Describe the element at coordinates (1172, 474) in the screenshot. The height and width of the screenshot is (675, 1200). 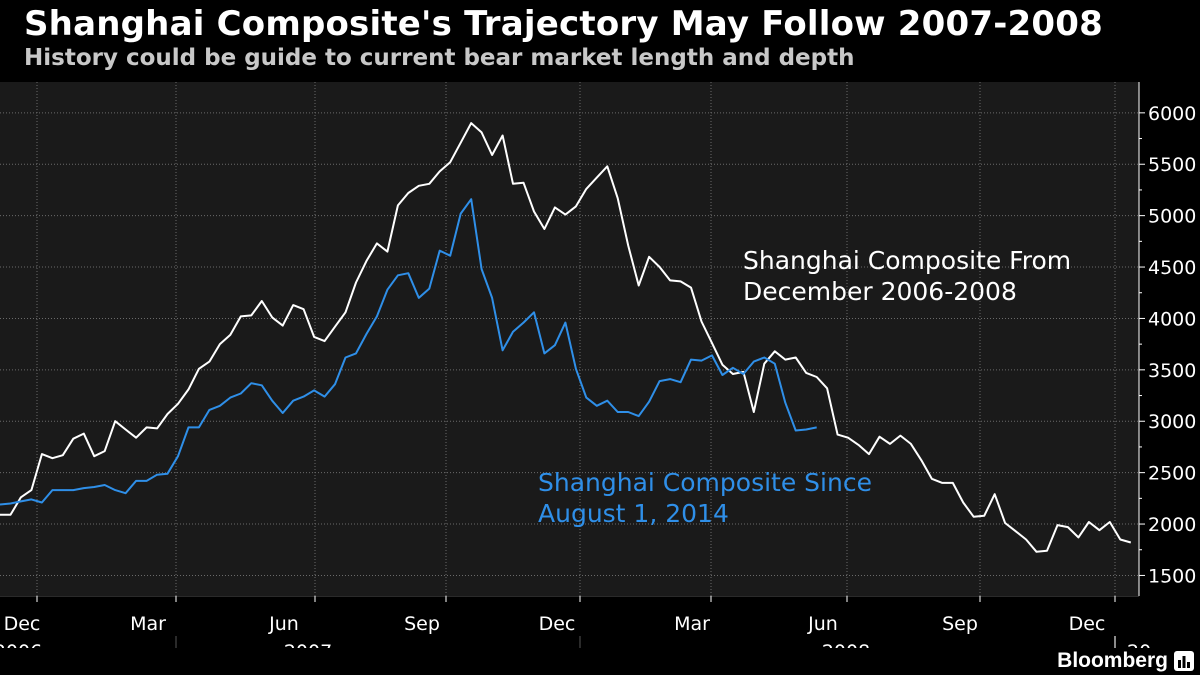
I see `y-tick-label-2500: 2500` at that location.